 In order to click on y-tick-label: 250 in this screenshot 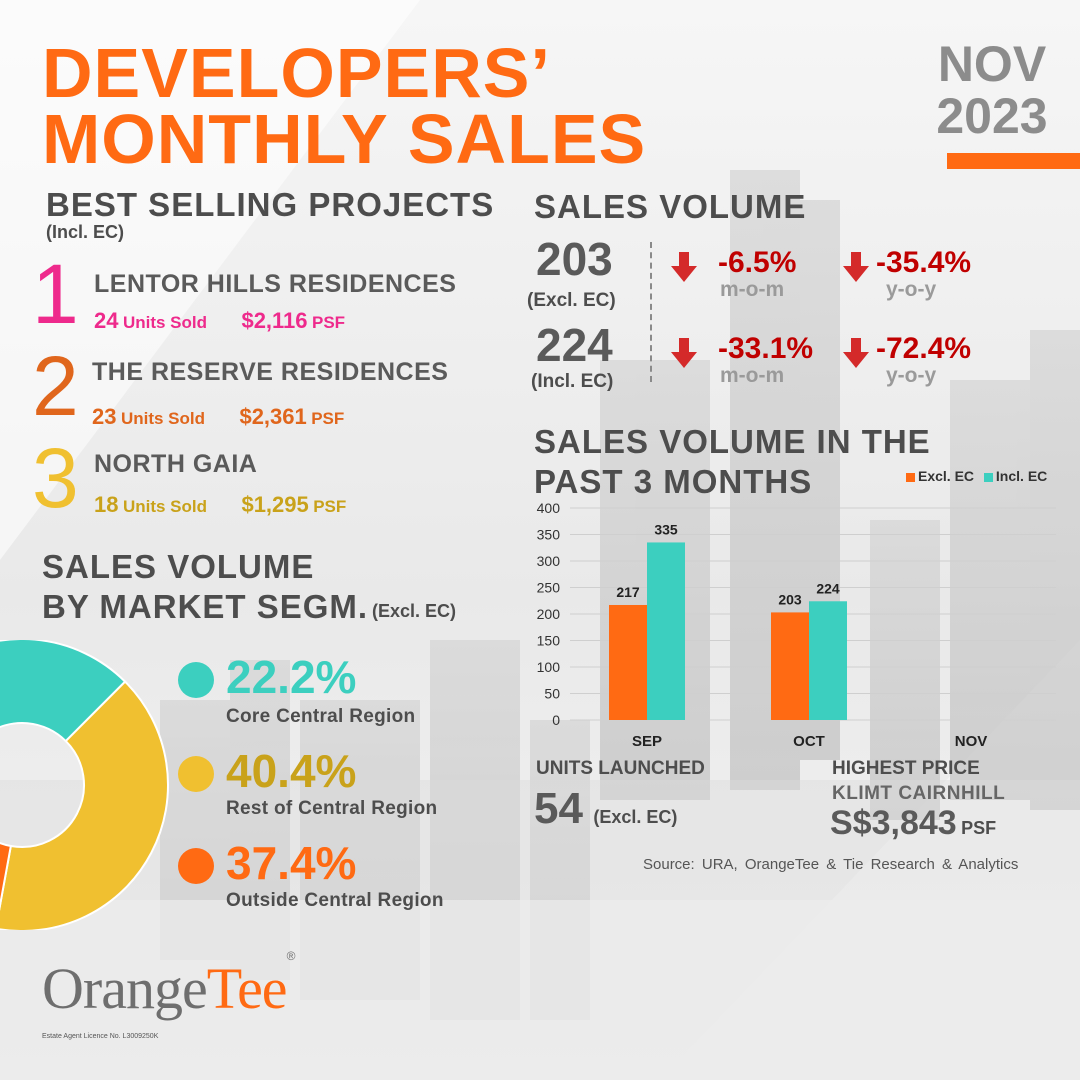, I will do `click(549, 588)`.